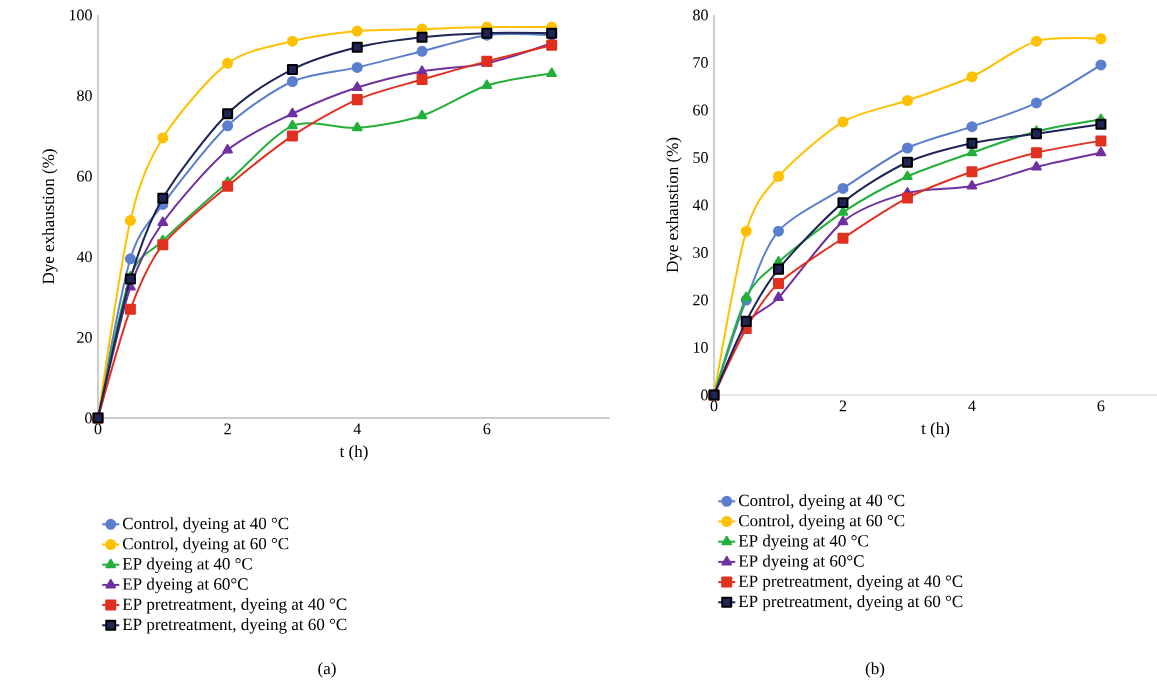 The height and width of the screenshot is (691, 1157). Describe the element at coordinates (700, 62) in the screenshot. I see `y-tick-label: 70` at that location.